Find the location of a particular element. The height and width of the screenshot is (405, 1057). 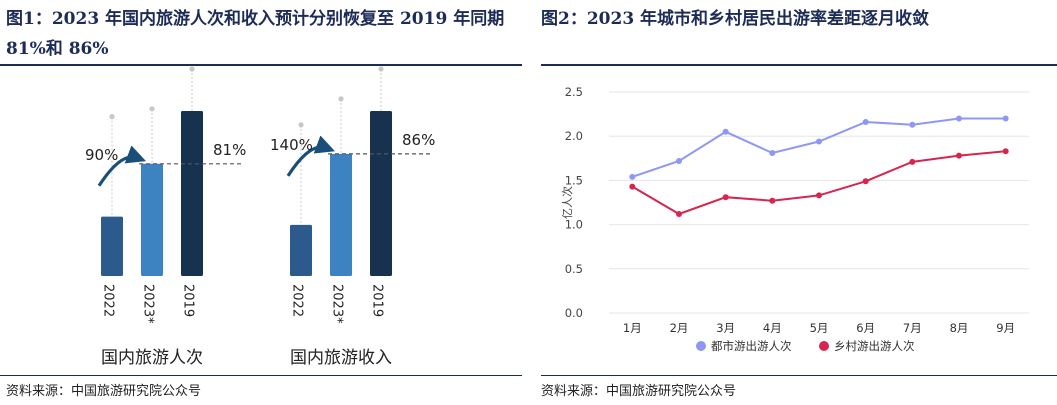

figure1-source-rule is located at coordinates (261, 375).